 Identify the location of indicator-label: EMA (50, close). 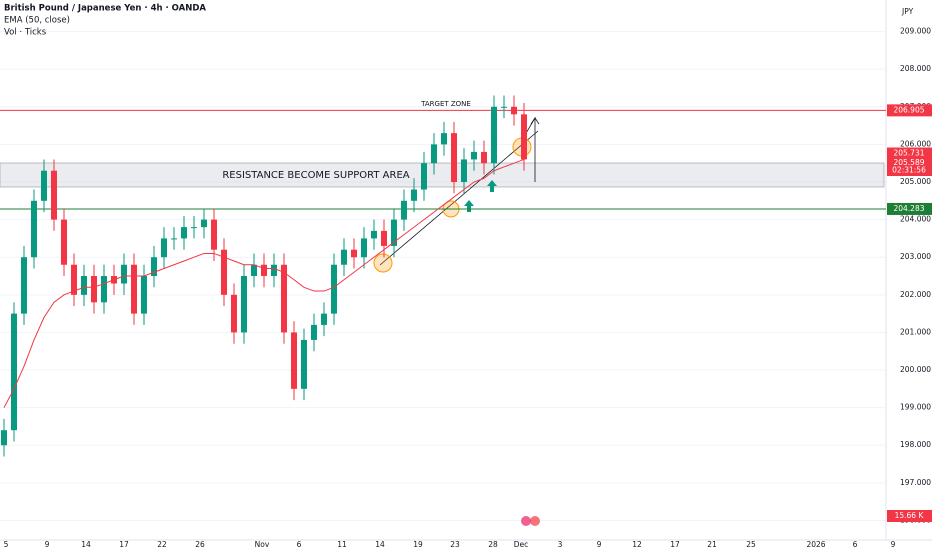
(37, 21).